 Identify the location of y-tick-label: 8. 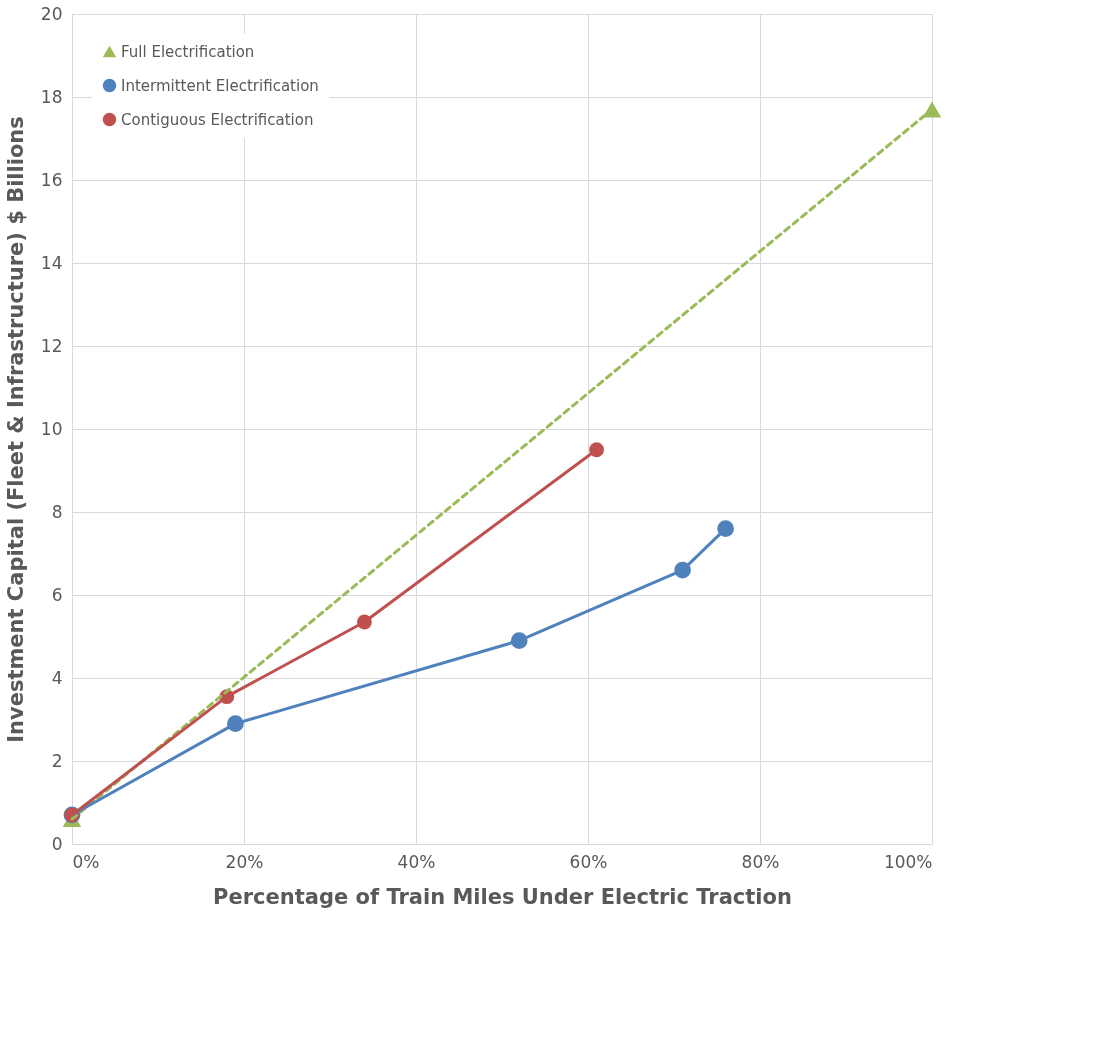
(57, 511).